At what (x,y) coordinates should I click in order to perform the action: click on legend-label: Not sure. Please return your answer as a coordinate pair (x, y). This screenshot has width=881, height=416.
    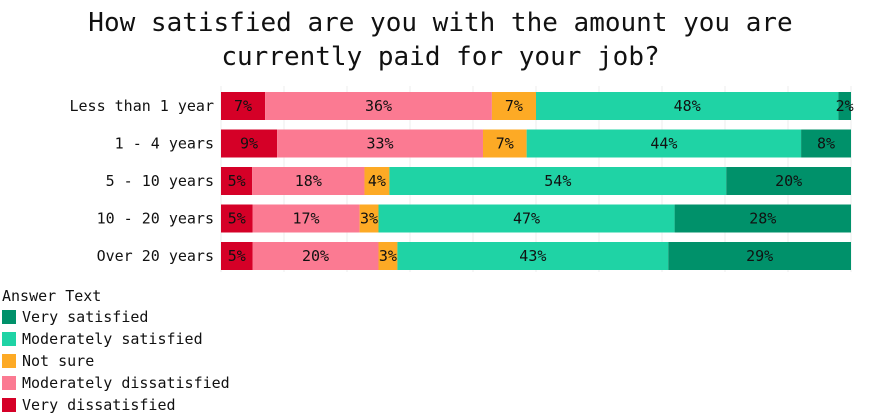
    Looking at the image, I should click on (58, 361).